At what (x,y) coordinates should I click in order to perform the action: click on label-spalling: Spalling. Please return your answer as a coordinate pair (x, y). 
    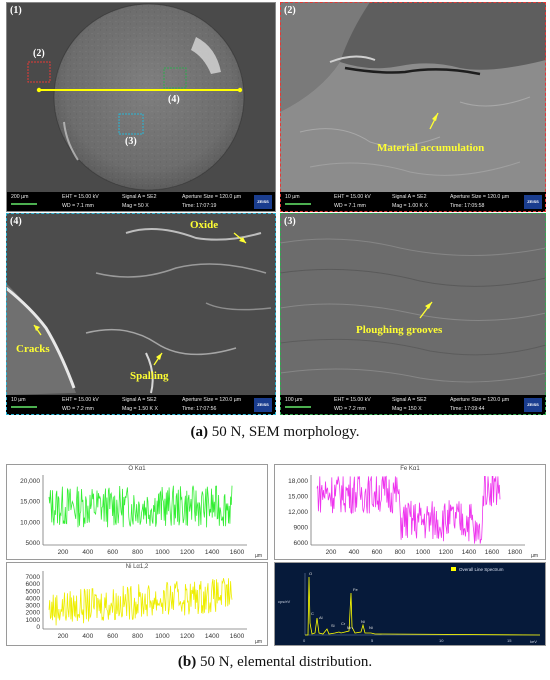
    Looking at the image, I should click on (149, 376).